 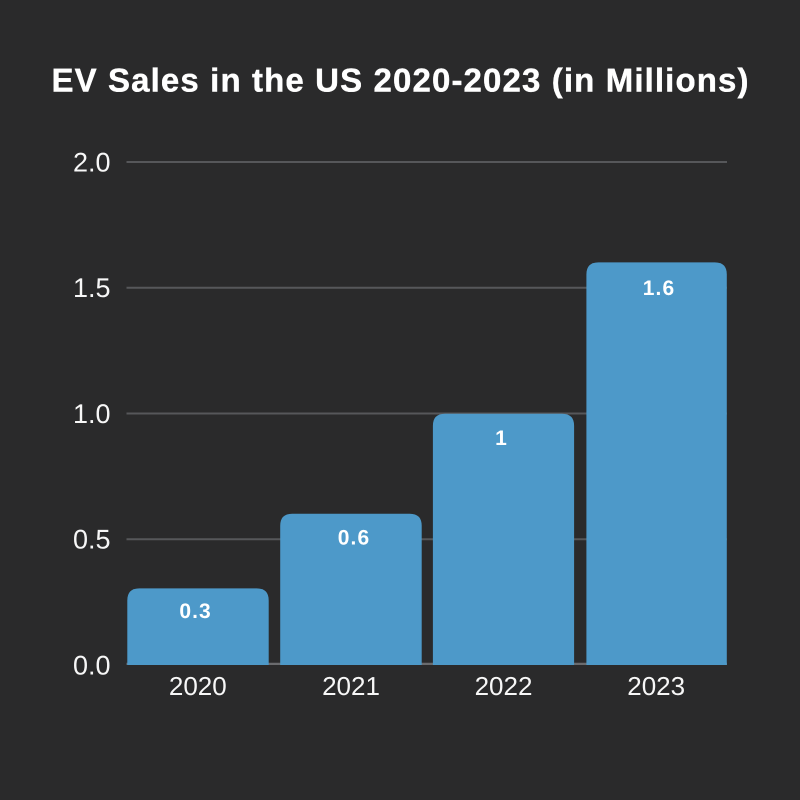 What do you see at coordinates (354, 538) in the screenshot?
I see `svg-text: 0.6` at bounding box center [354, 538].